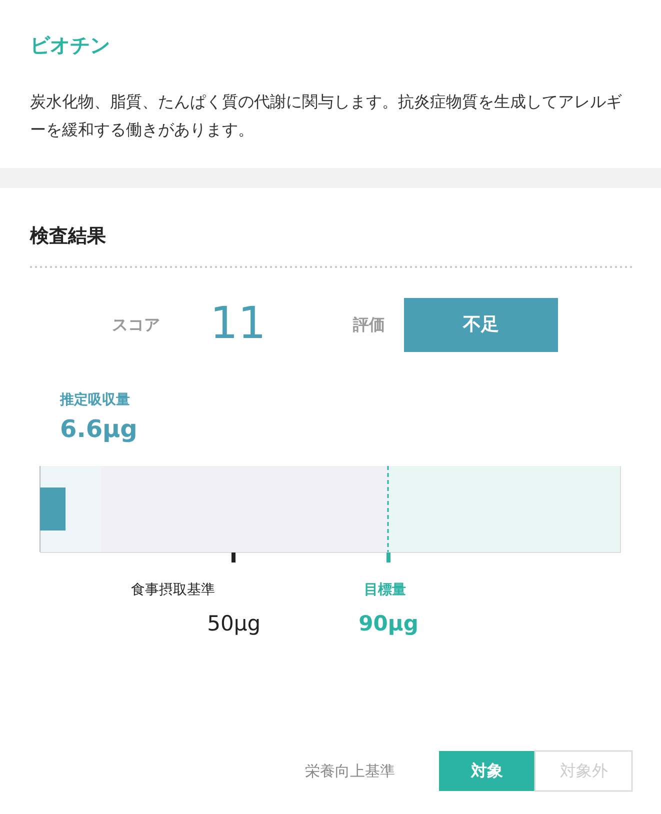 The width and height of the screenshot is (661, 814). I want to click on text: 推定吸収量, so click(94, 399).